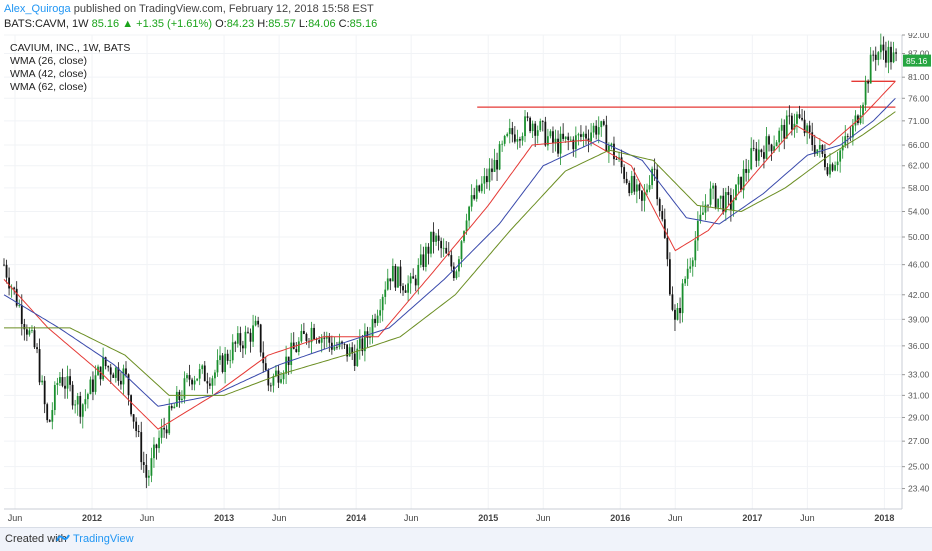 Image resolution: width=932 pixels, height=551 pixels. Describe the element at coordinates (92, 518) in the screenshot. I see `x-tick-label: 2012` at that location.